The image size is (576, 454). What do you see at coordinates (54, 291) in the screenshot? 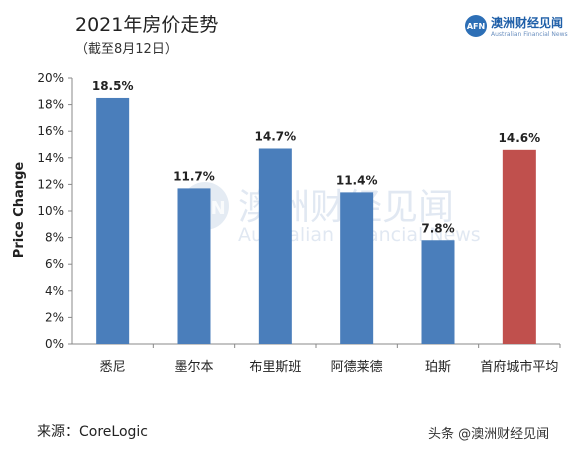
I see `y-tick-label: 4%` at bounding box center [54, 291].